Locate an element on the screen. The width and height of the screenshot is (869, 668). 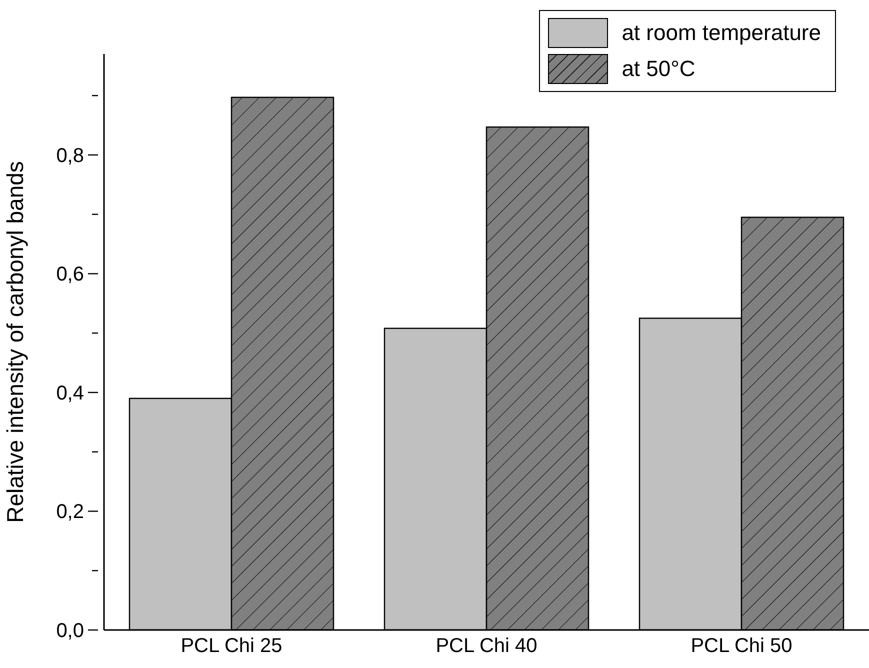
x-tick-label: PCL Chi 40 is located at coordinates (487, 646).